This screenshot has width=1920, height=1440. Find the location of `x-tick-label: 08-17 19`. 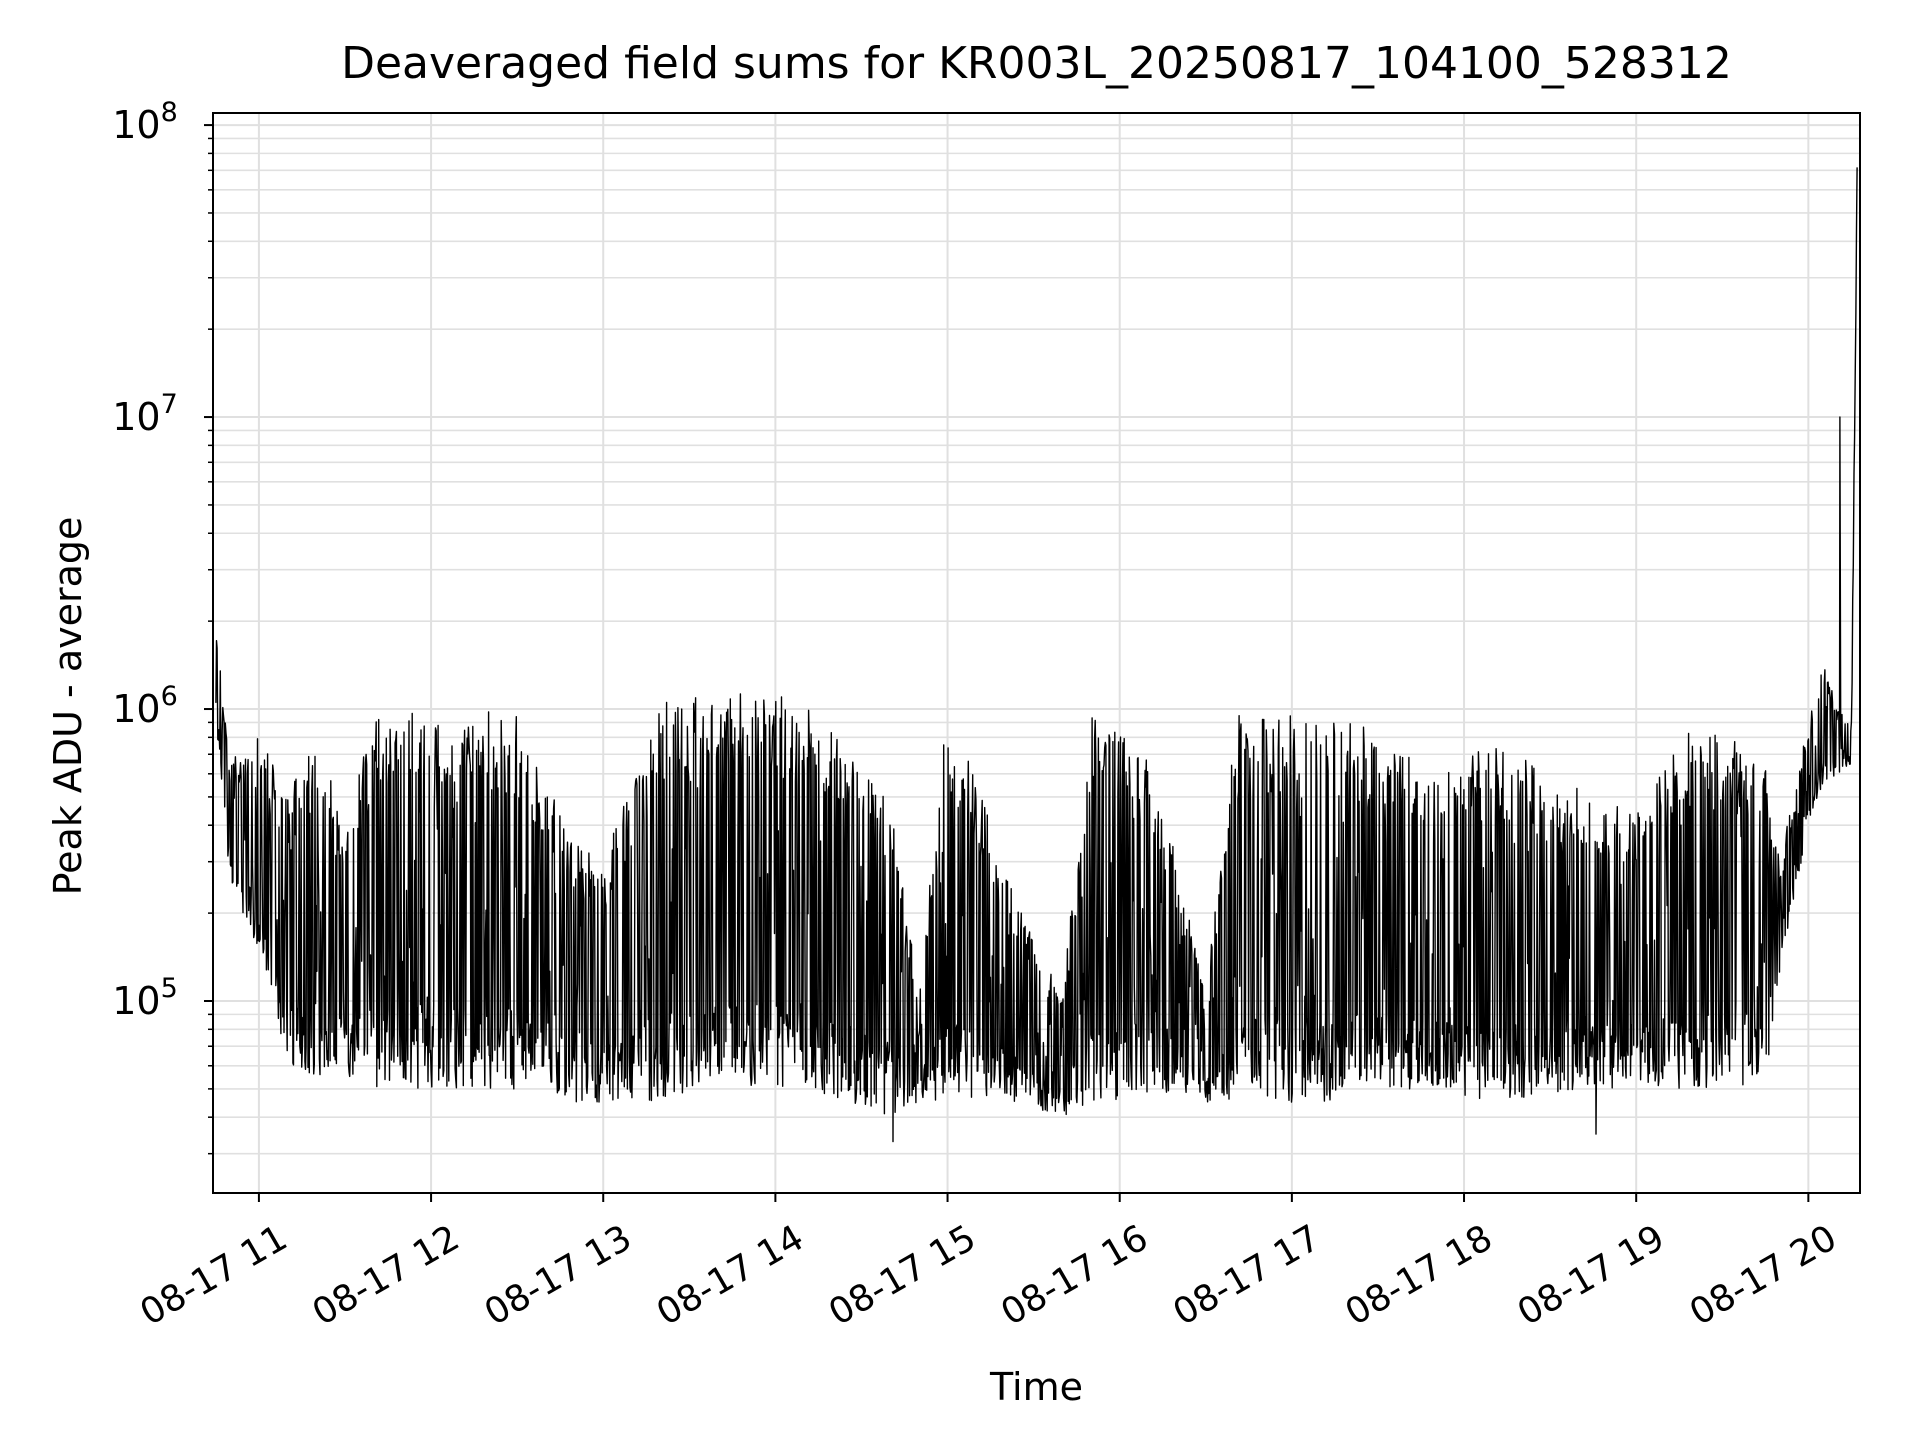

x-tick-label: 08-17 19 is located at coordinates (1591, 1275).